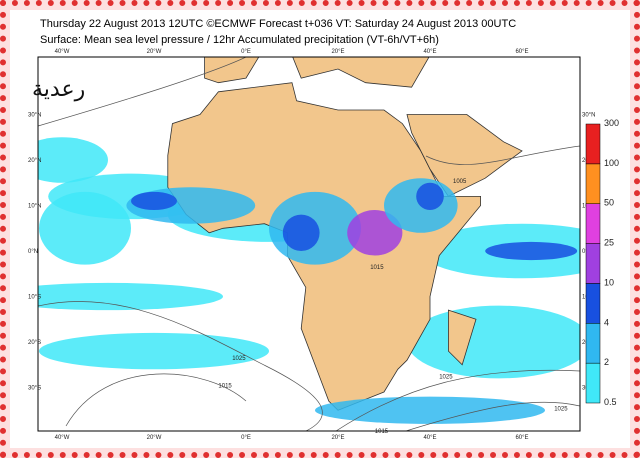 Image resolution: width=640 pixels, height=458 pixels. Describe the element at coordinates (429, 438) in the screenshot. I see `lon-label-bottom: 40°E` at that location.